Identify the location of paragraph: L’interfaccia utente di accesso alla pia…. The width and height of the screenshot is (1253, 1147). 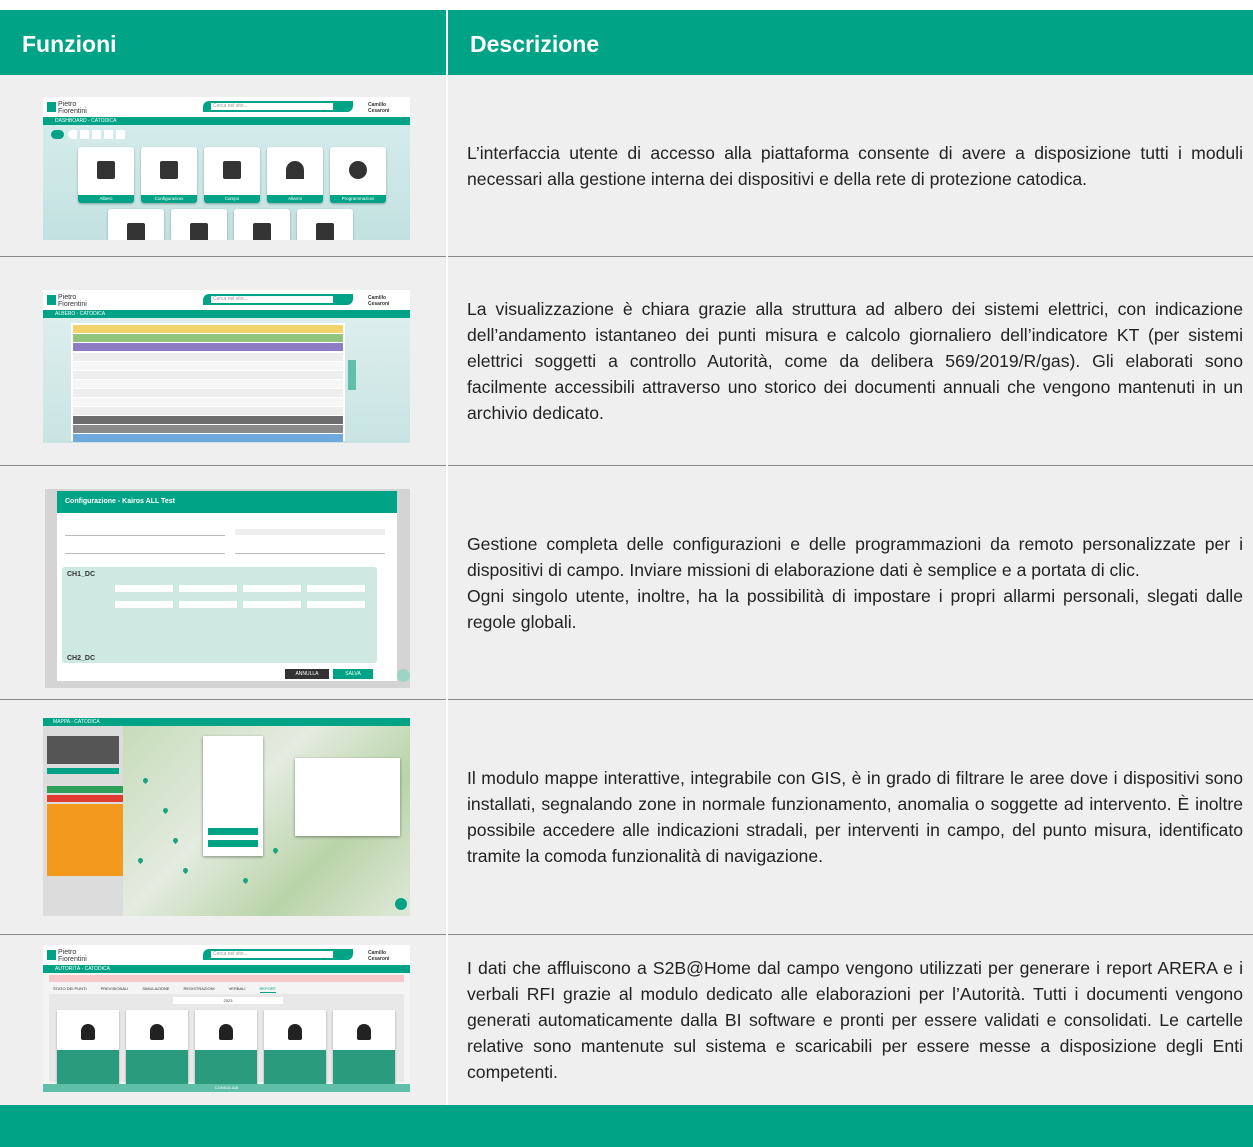
(855, 165).